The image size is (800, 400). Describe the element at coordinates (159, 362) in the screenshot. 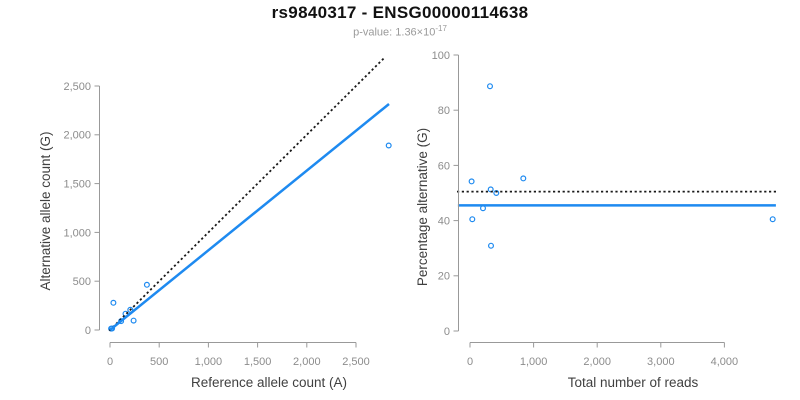

I see `x-tick-label: 500` at that location.